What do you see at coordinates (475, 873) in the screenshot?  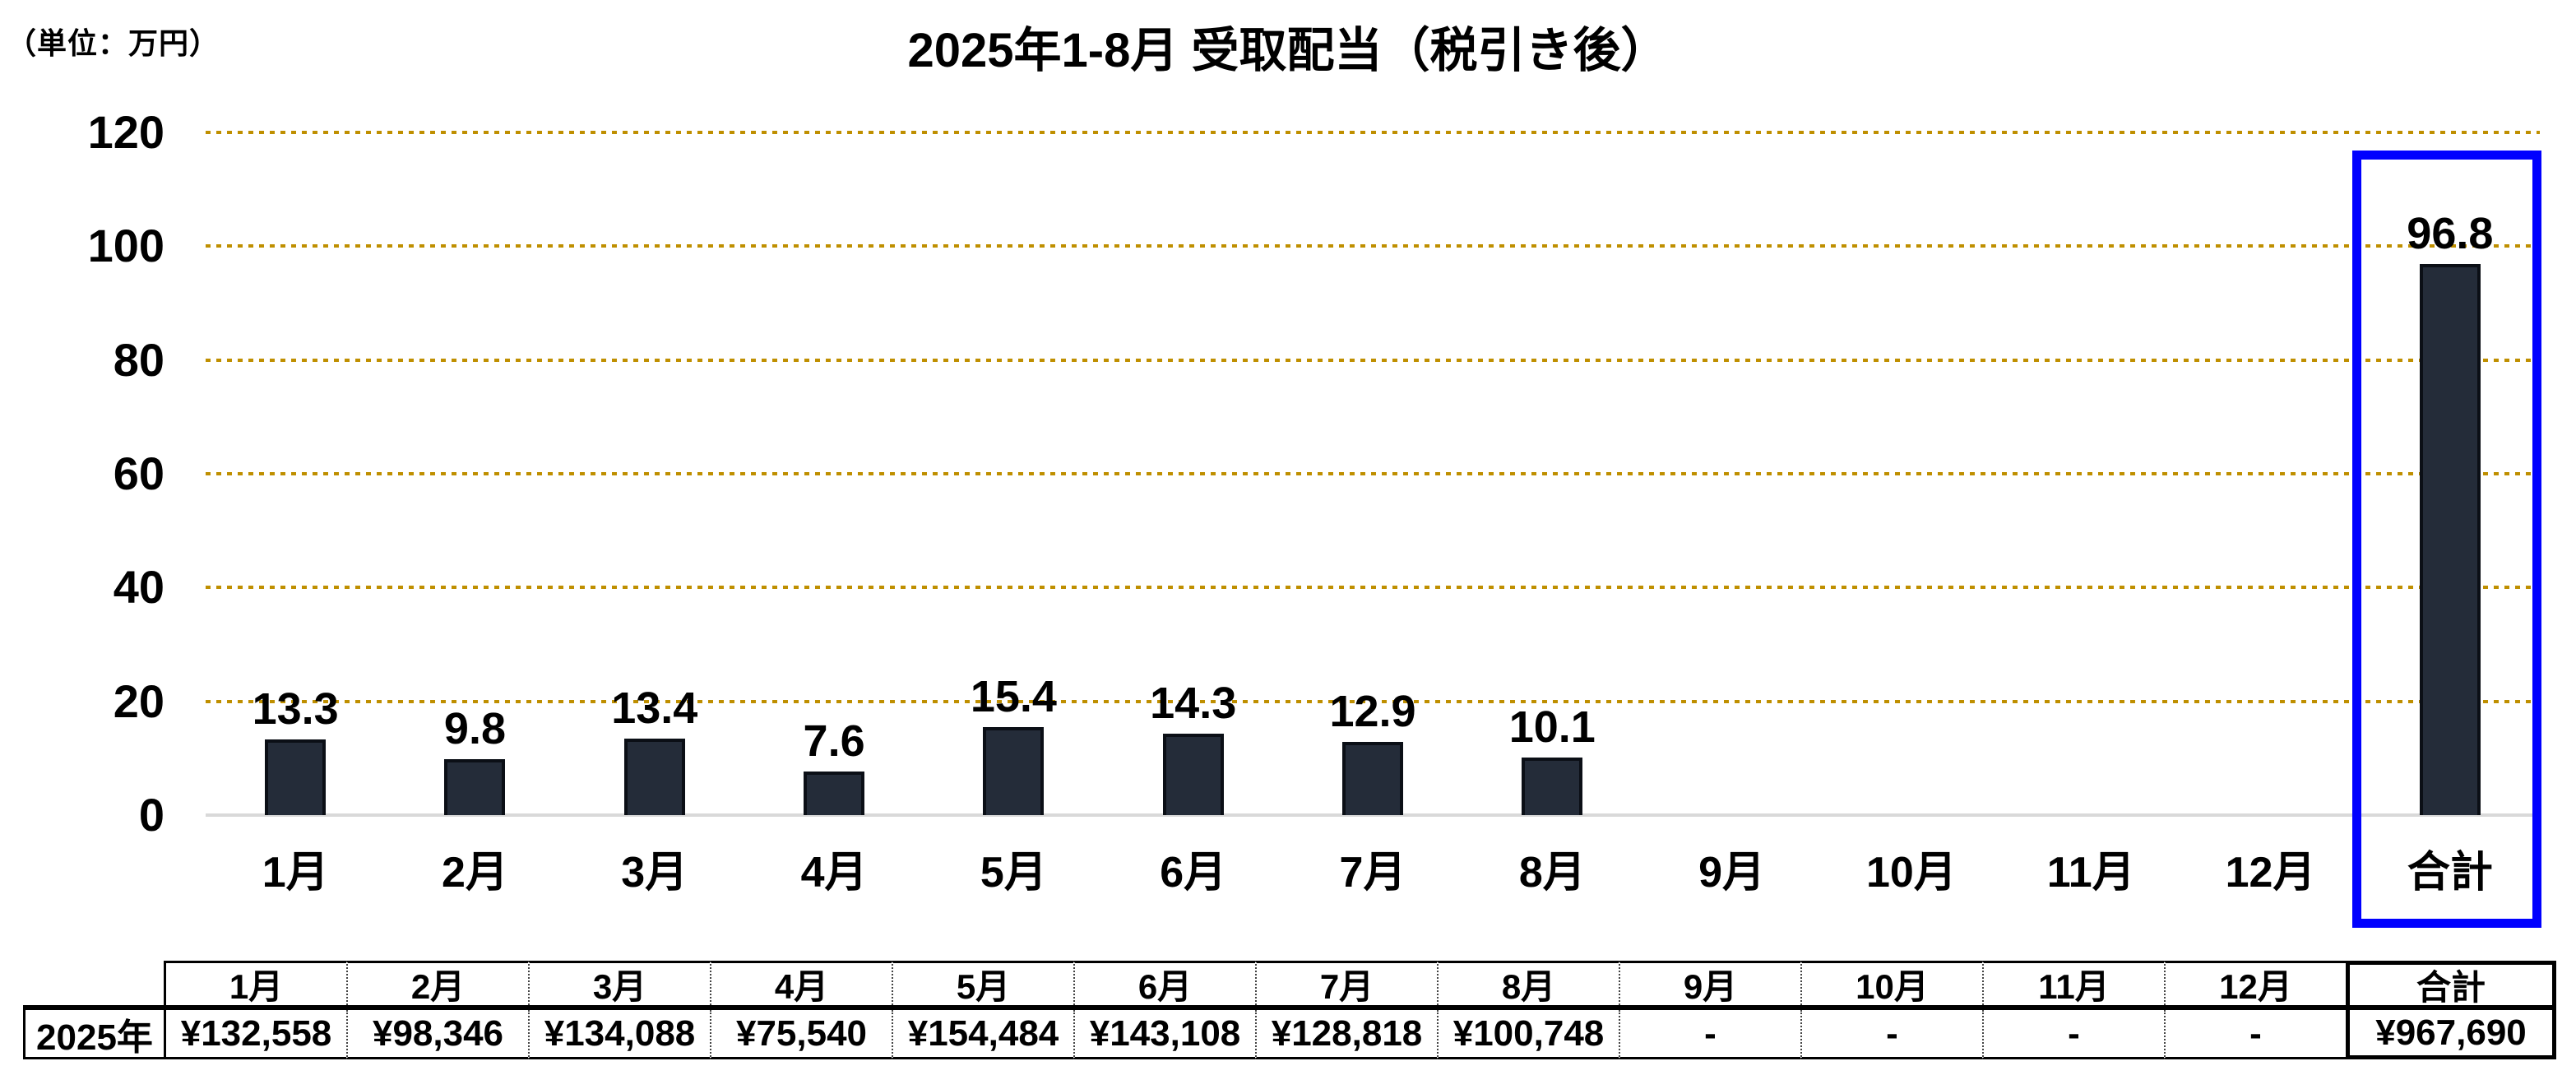 I see `x-category-label: 2月` at bounding box center [475, 873].